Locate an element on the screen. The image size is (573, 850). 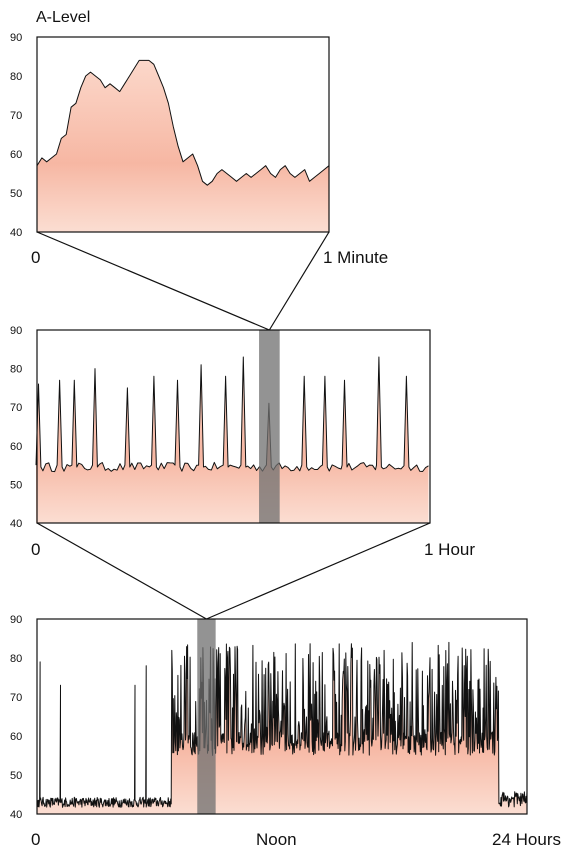
panel-minute-ticks: 40 50 60 70 80 90 is located at coordinates (16, 135).